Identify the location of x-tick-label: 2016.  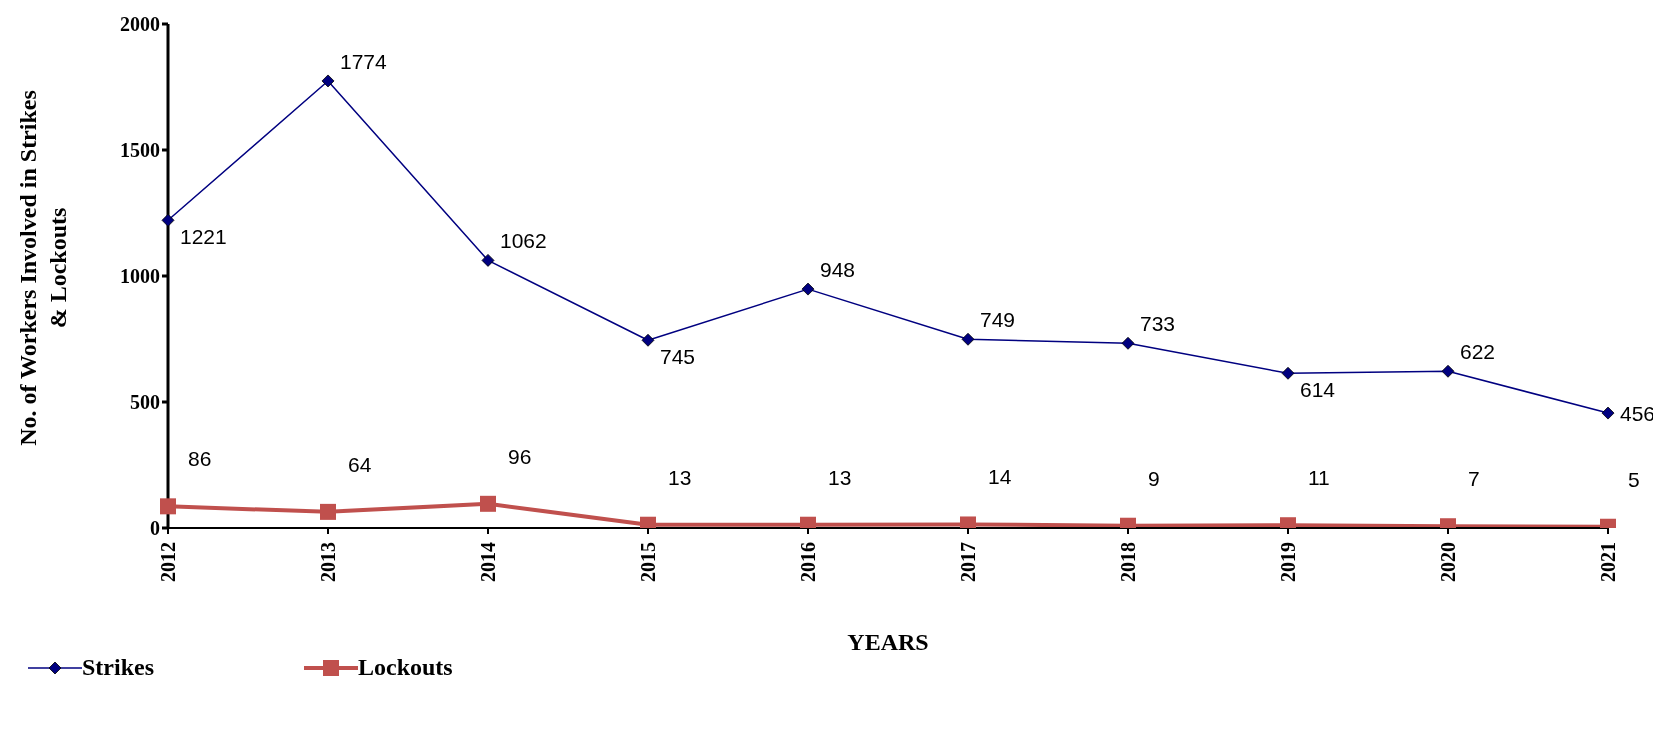
(808, 562).